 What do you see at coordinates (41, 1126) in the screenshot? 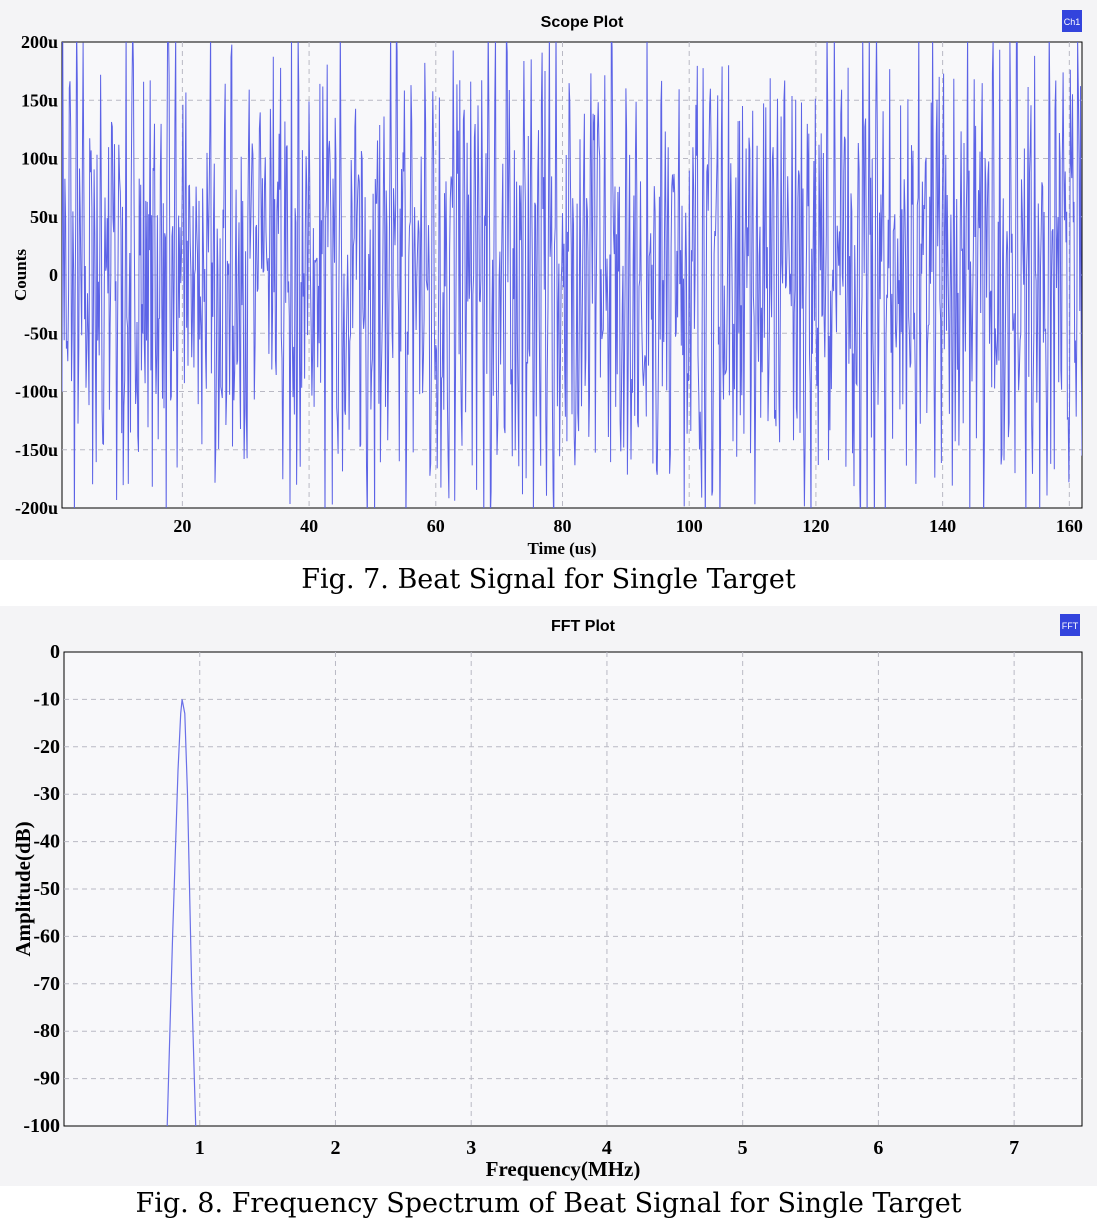
I see `y-tick-label: -100` at bounding box center [41, 1126].